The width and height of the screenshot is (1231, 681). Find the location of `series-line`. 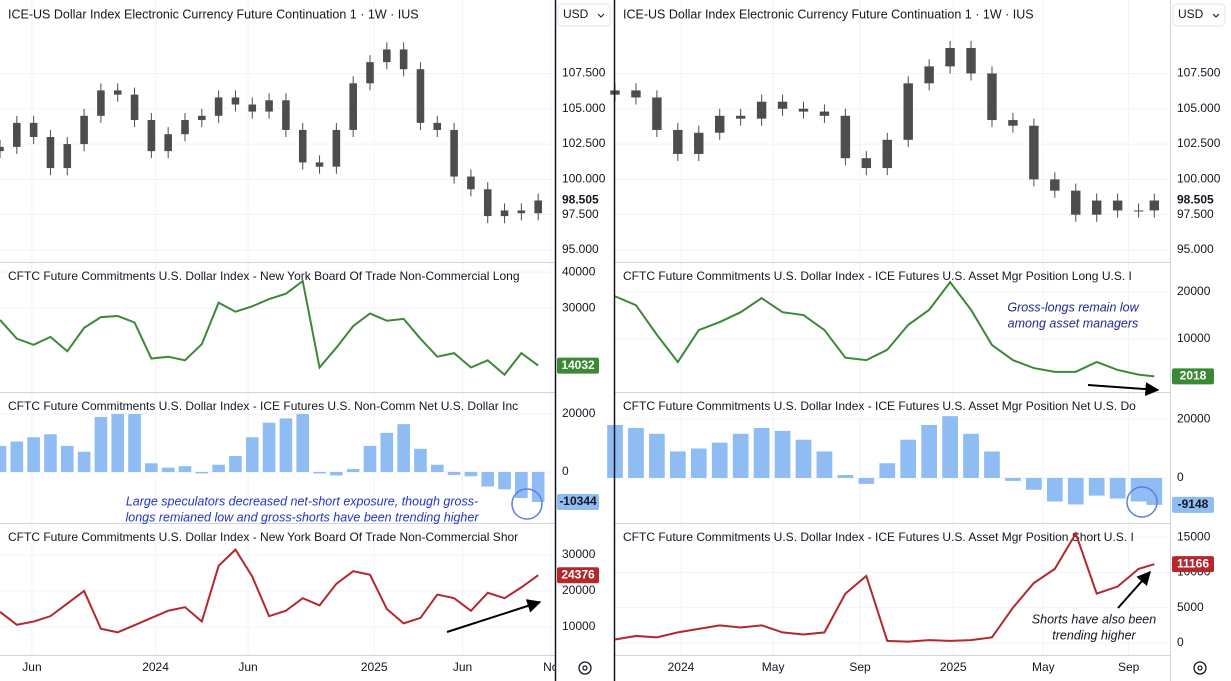

series-line is located at coordinates (269, 591).